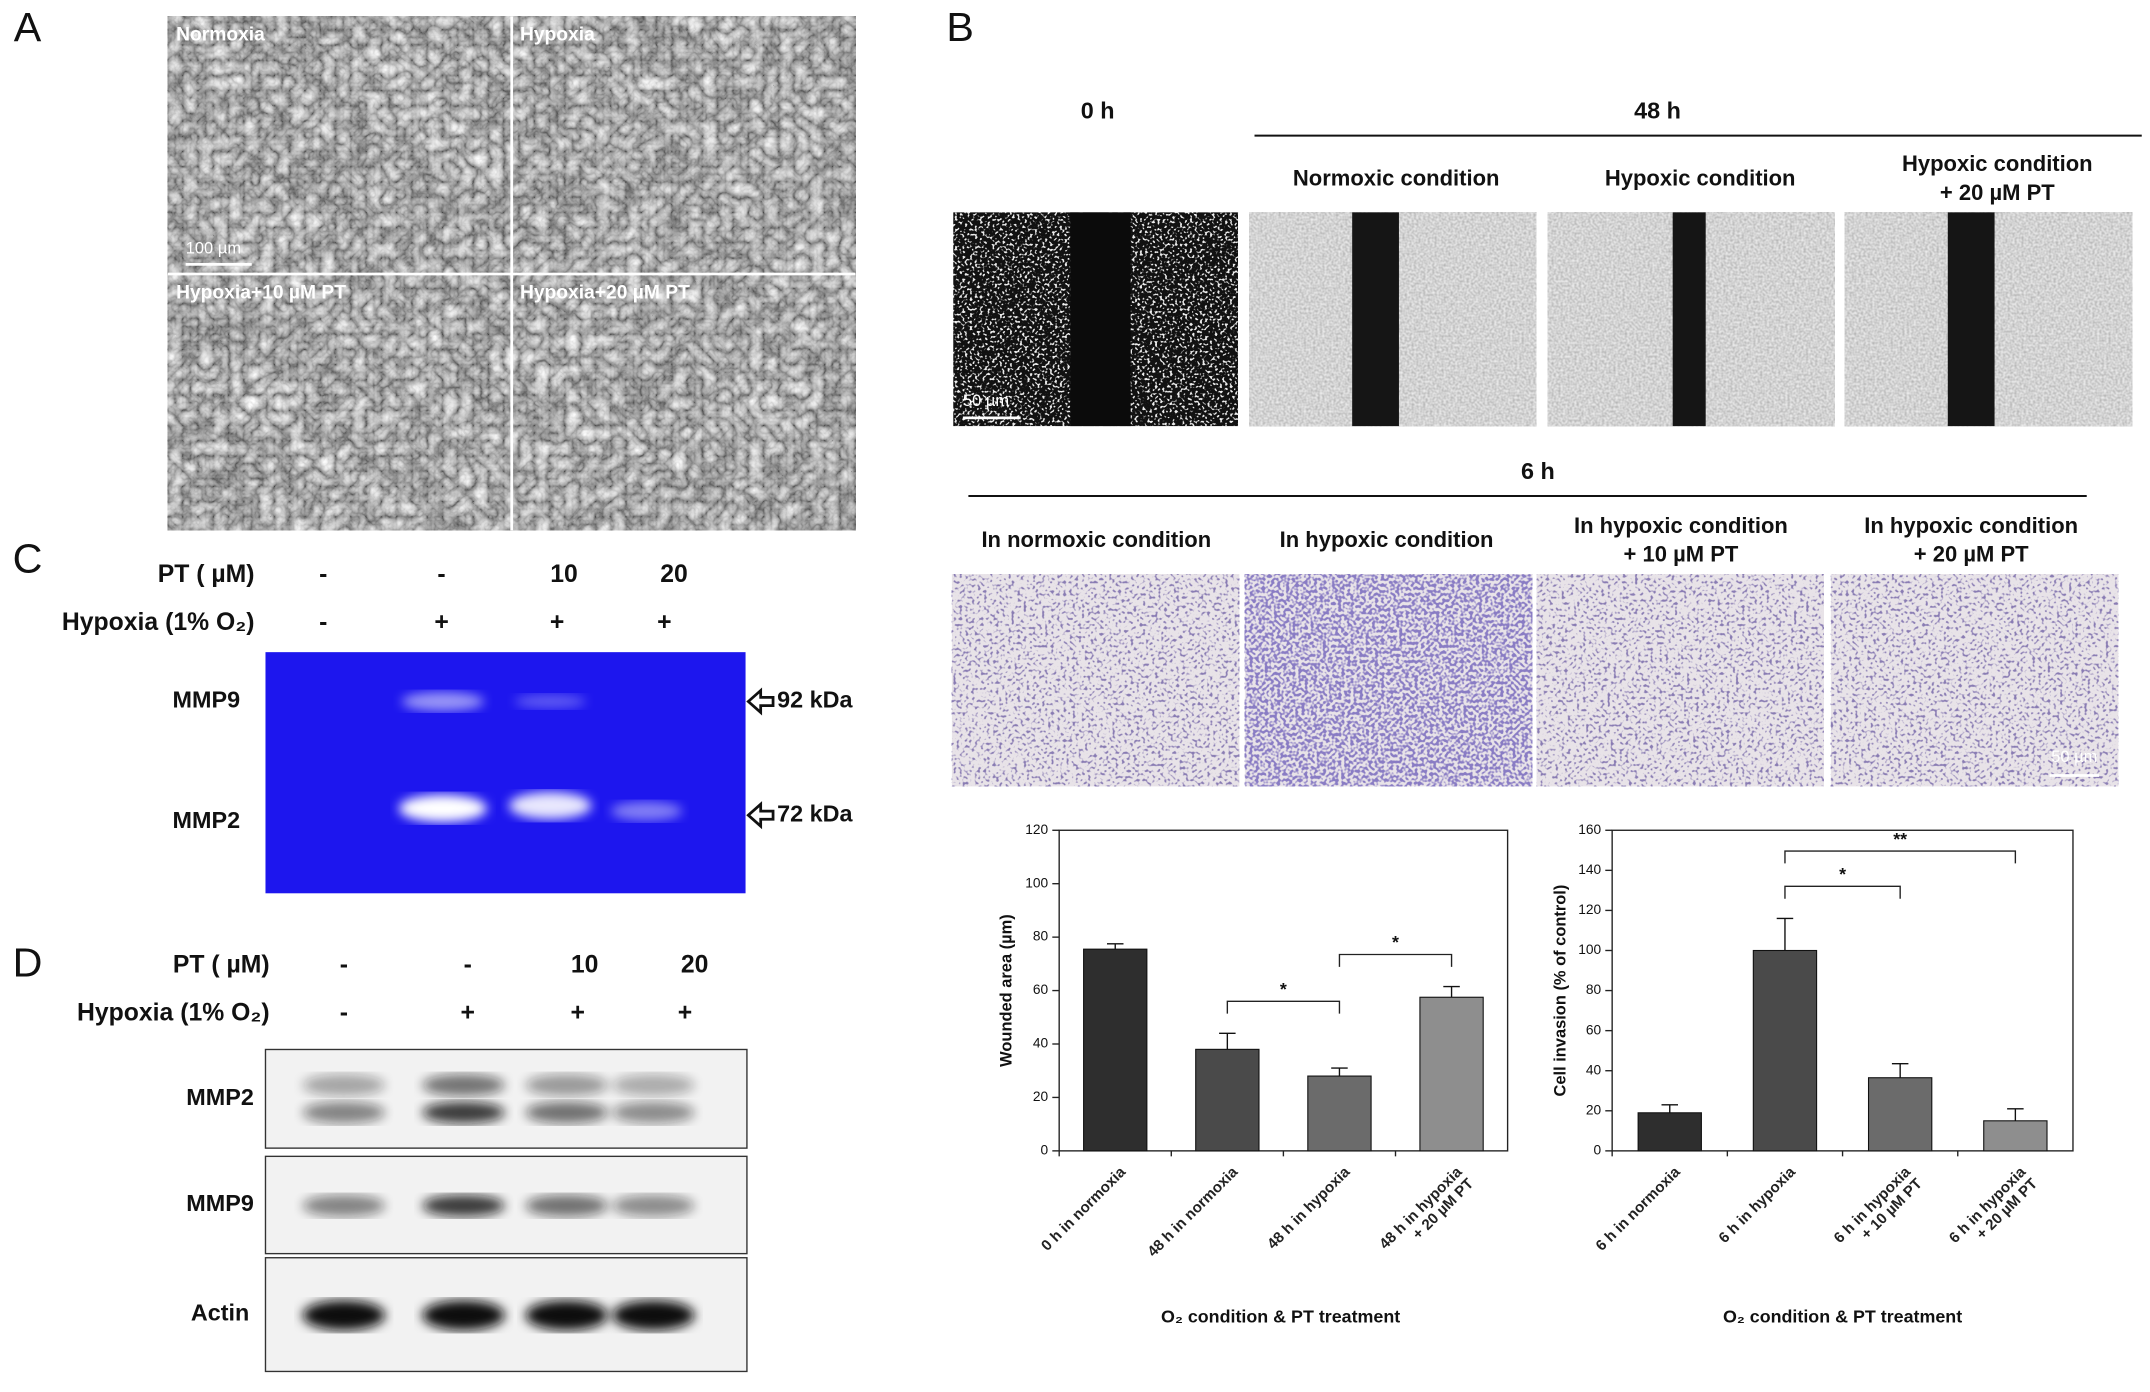 The width and height of the screenshot is (2150, 1392). I want to click on scale-bar-label: 100 µm, so click(213, 249).